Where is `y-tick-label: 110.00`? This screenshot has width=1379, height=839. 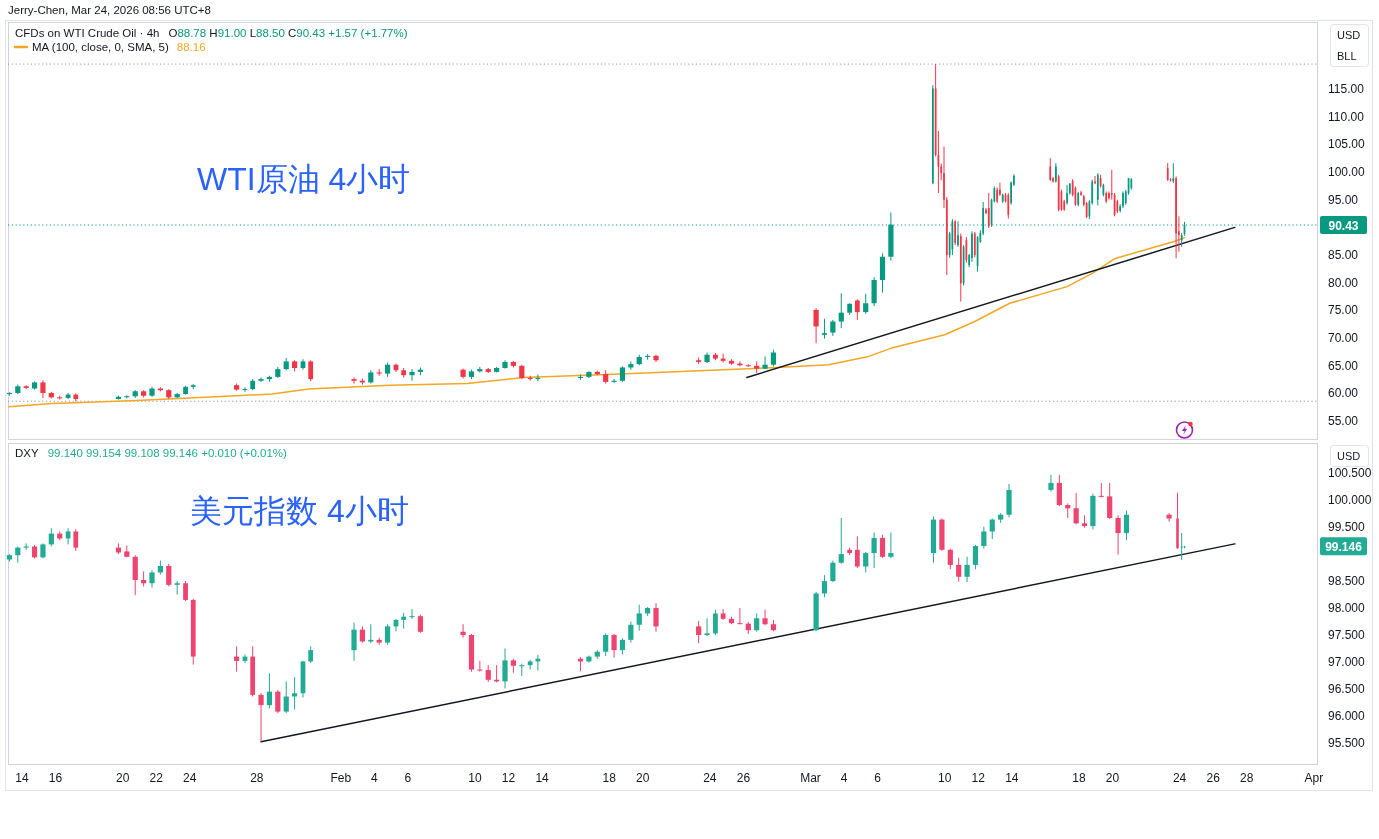
y-tick-label: 110.00 is located at coordinates (1346, 116).